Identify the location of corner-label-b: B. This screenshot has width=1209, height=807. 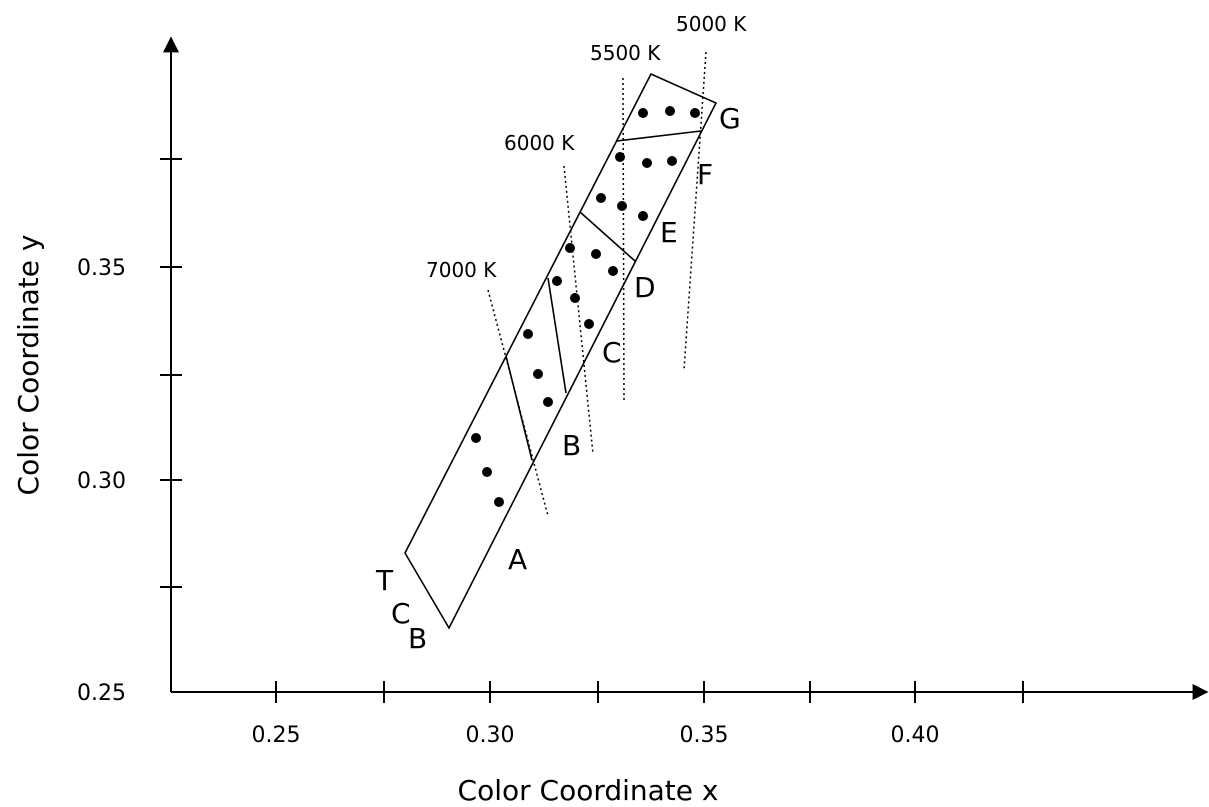
(417, 638).